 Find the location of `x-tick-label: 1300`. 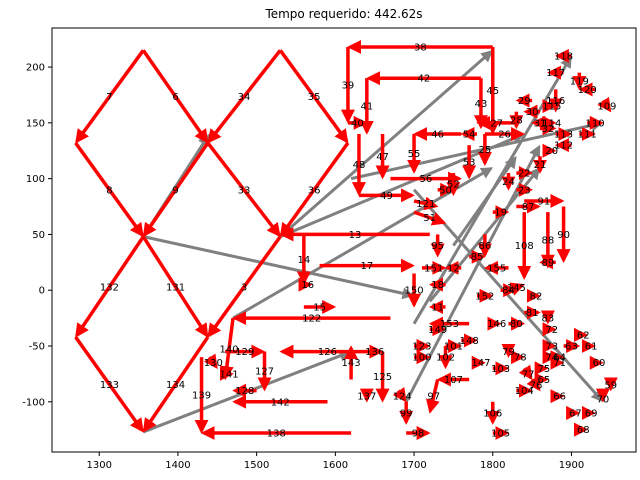

x-tick-label: 1300 is located at coordinates (98, 465).